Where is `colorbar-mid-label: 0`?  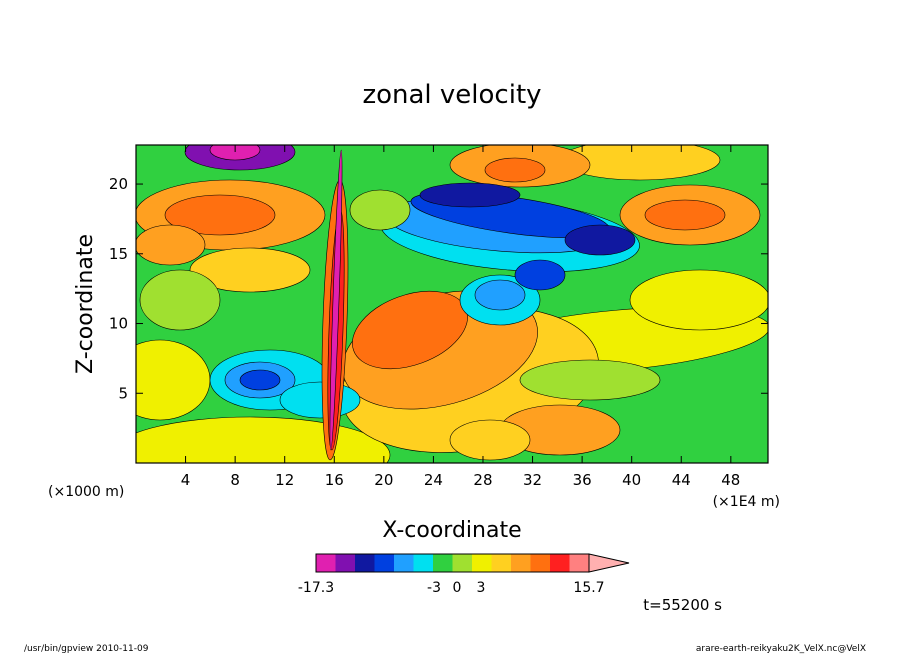 colorbar-mid-label: 0 is located at coordinates (457, 588).